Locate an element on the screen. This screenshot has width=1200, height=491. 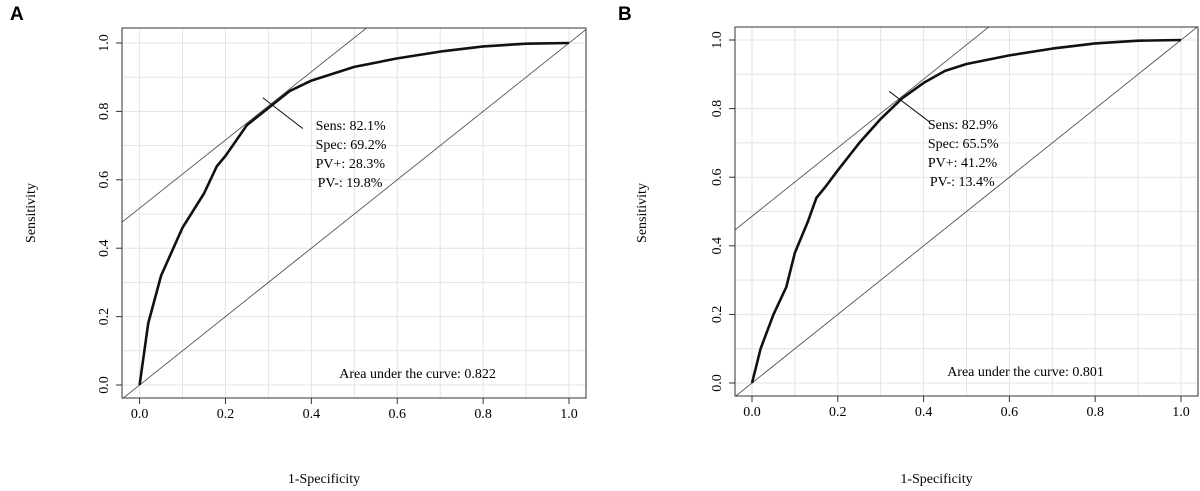
annotation-ppv: PV+: 28.3% is located at coordinates (351, 164).